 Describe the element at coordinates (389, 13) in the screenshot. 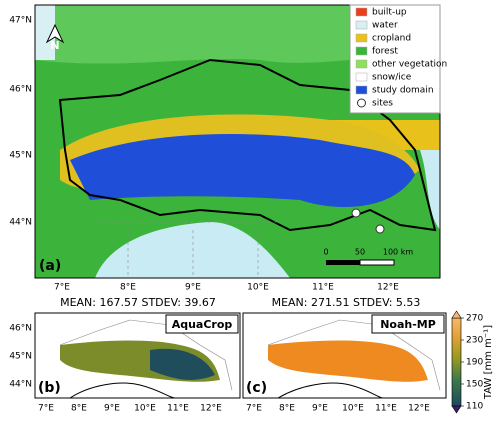

I see `legend-label: built-up` at that location.